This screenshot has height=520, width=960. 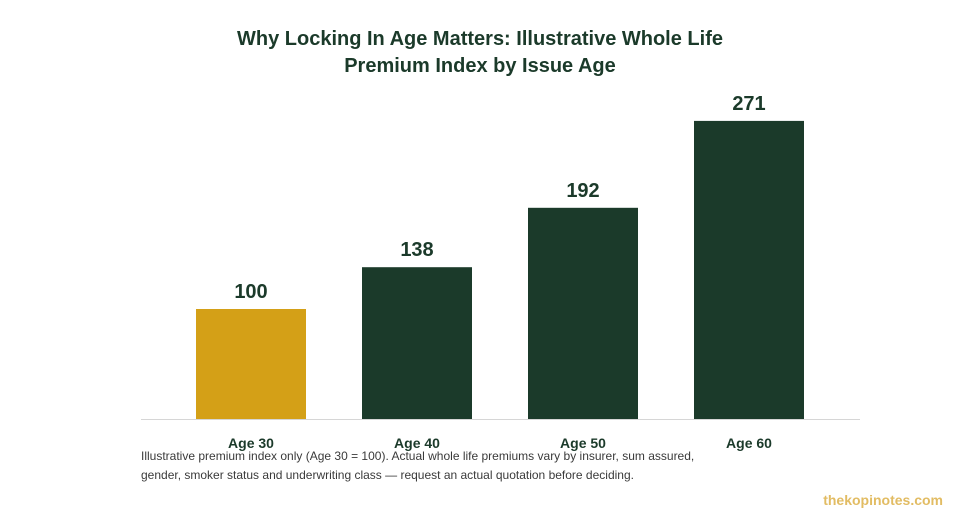 What do you see at coordinates (416, 250) in the screenshot?
I see `bar-value-label: 138` at bounding box center [416, 250].